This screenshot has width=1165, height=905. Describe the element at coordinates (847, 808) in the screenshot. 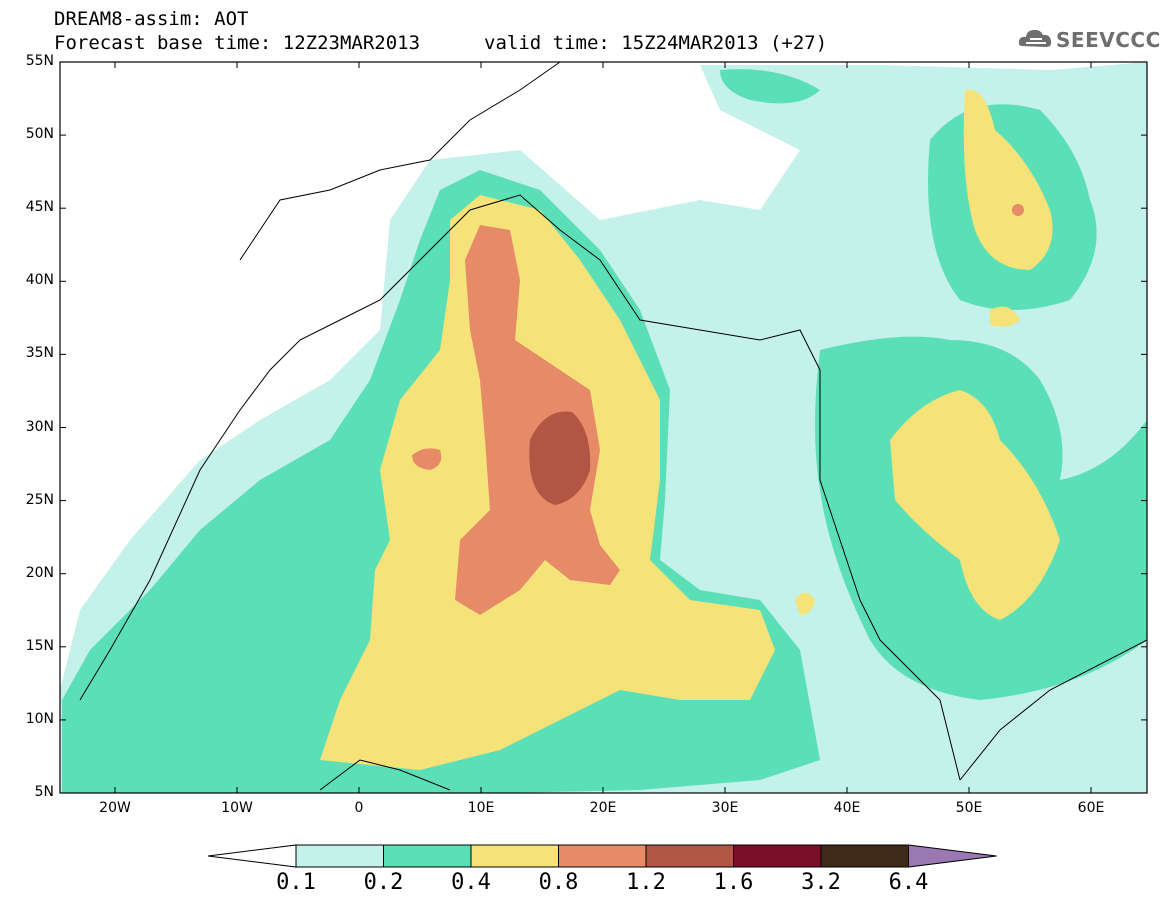

I see `lon-label: 40E` at that location.